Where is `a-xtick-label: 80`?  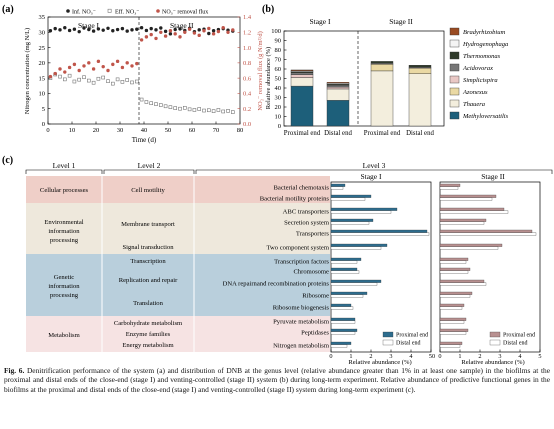
a-xtick-label: 80 is located at coordinates (240, 130).